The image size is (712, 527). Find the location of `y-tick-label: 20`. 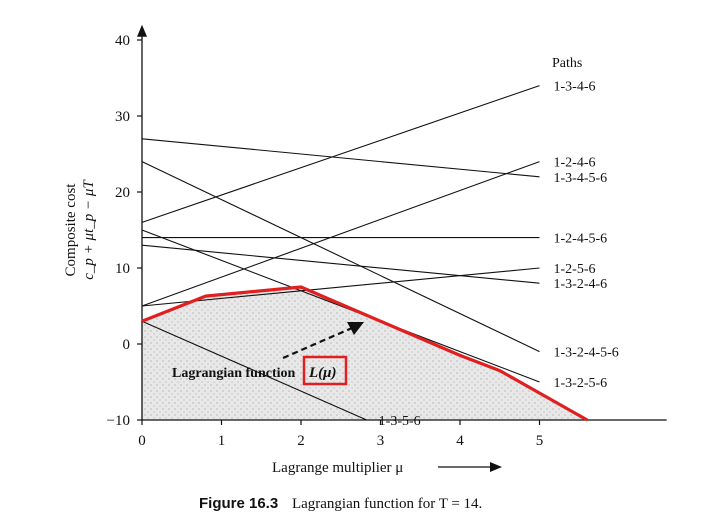

y-tick-label: 20 is located at coordinates (122, 193).